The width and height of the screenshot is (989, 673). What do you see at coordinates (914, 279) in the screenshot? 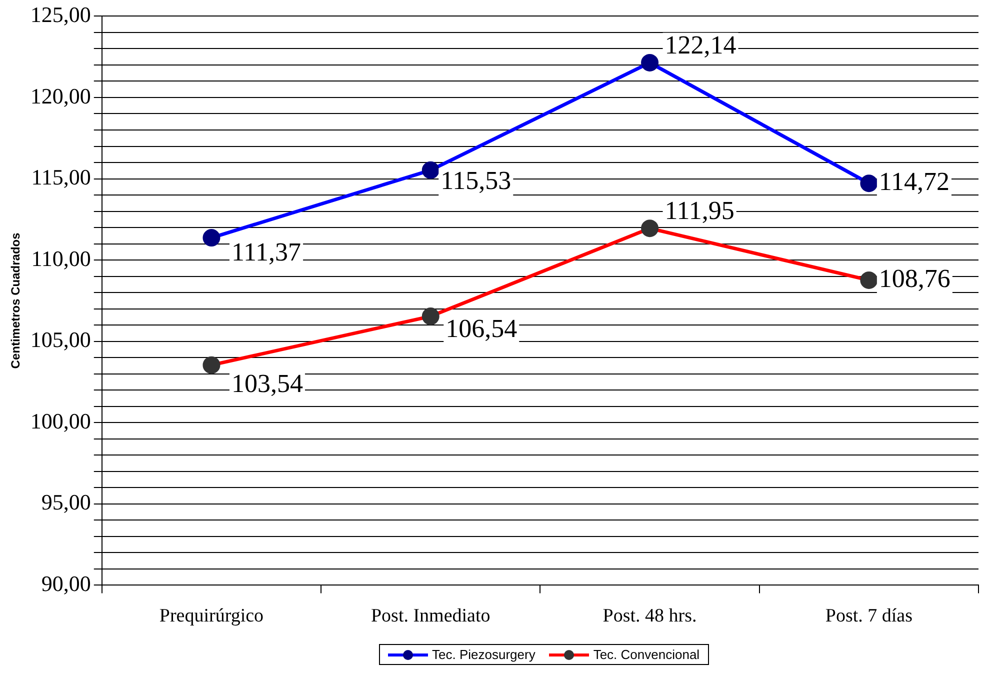
I see `data-label: 108,76` at bounding box center [914, 279].